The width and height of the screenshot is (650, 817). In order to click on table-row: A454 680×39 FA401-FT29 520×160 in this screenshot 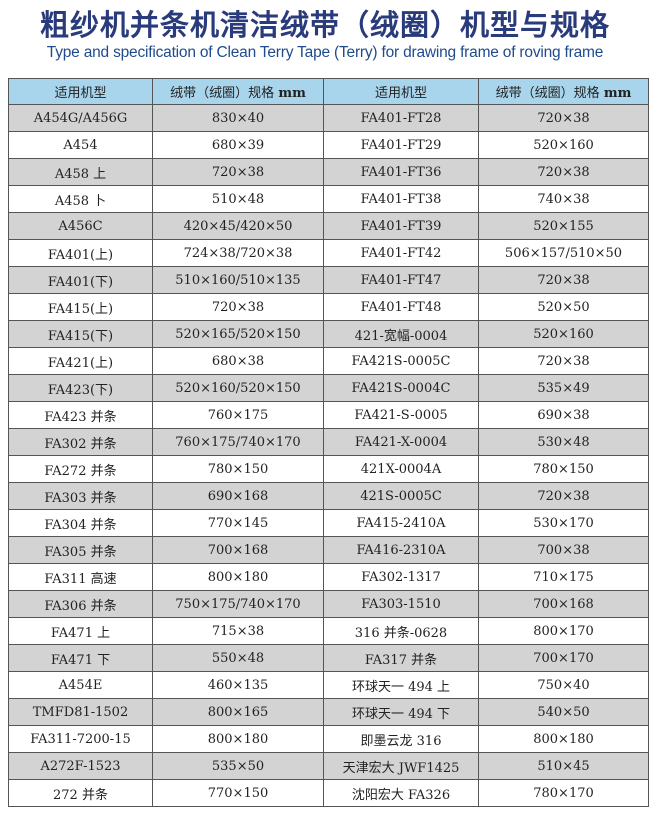, I will do `click(328, 145)`.